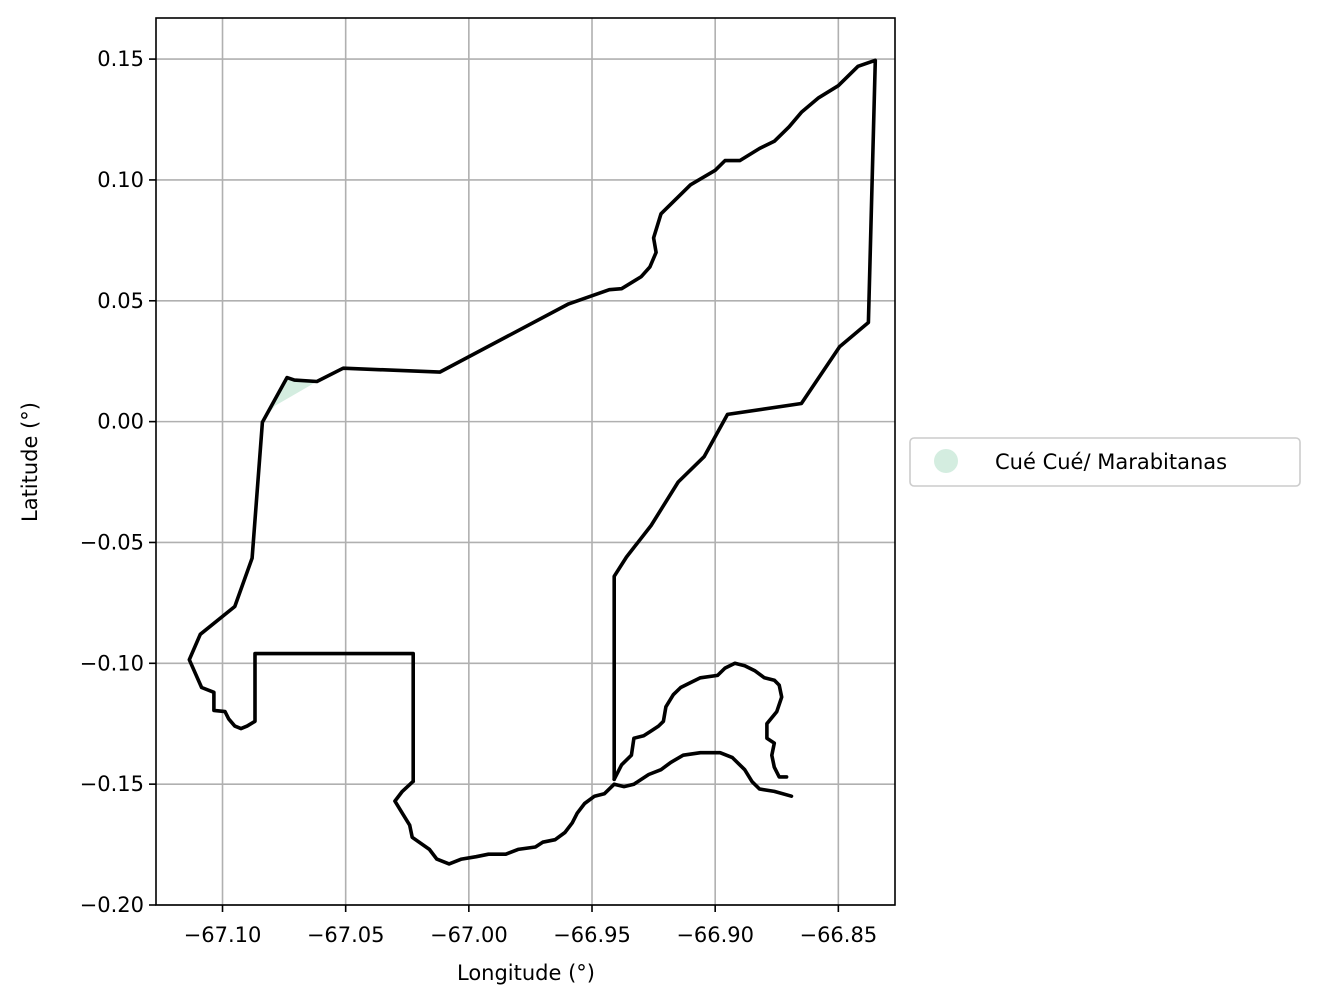 The height and width of the screenshot is (1006, 1319). I want to click on region-fill-layer, so click(289, 400).